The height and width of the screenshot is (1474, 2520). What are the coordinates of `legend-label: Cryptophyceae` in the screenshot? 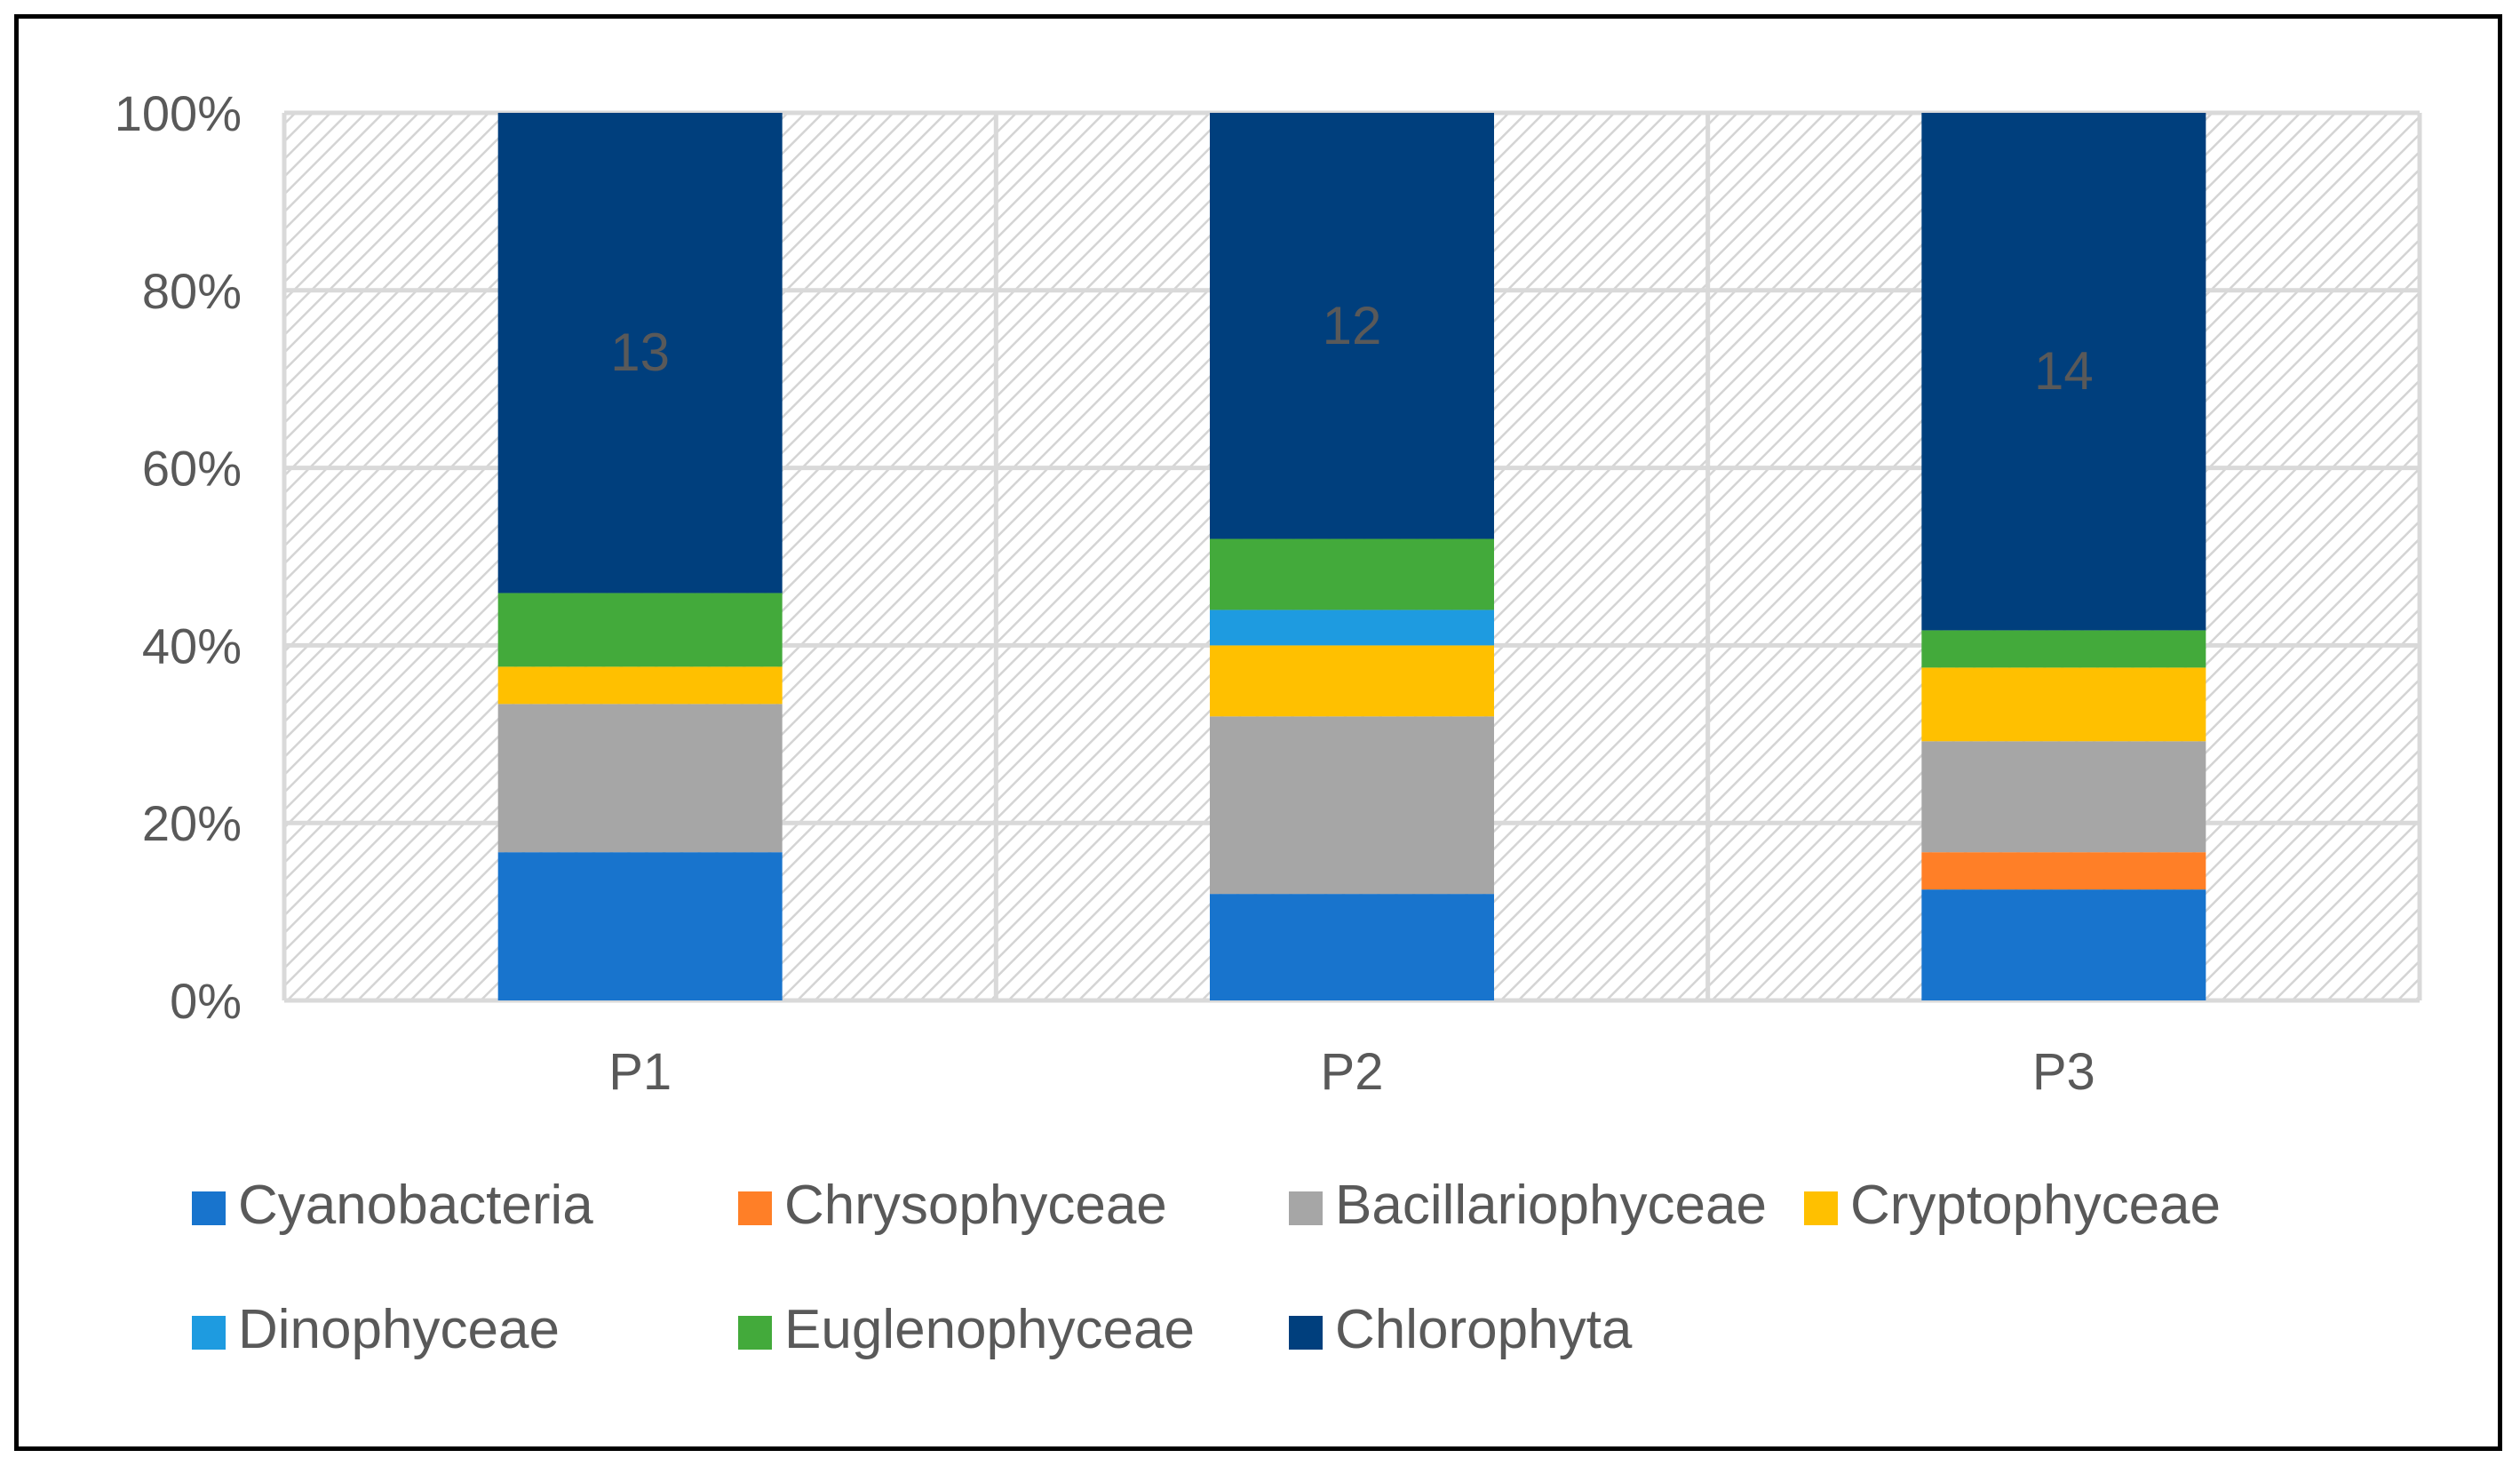 It's located at (2036, 1205).